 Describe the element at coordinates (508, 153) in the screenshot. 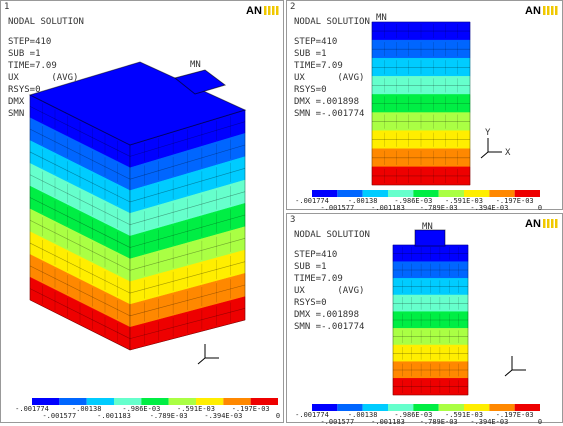

I see `triad-label: X` at that location.